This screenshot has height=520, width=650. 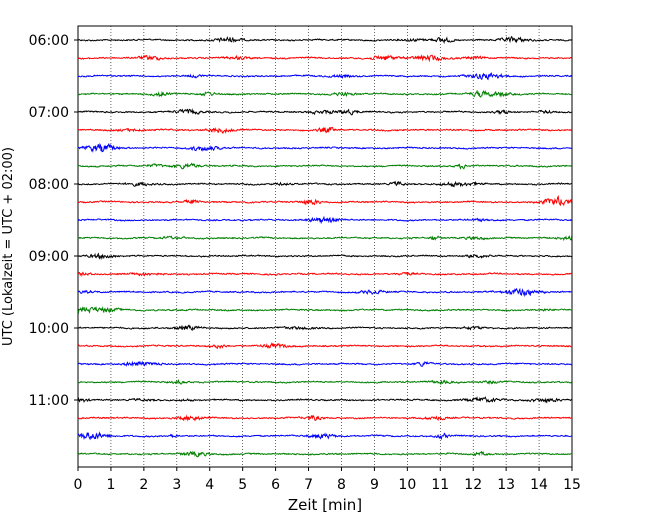 What do you see at coordinates (110, 485) in the screenshot?
I see `x-tick-label-1: 1` at bounding box center [110, 485].